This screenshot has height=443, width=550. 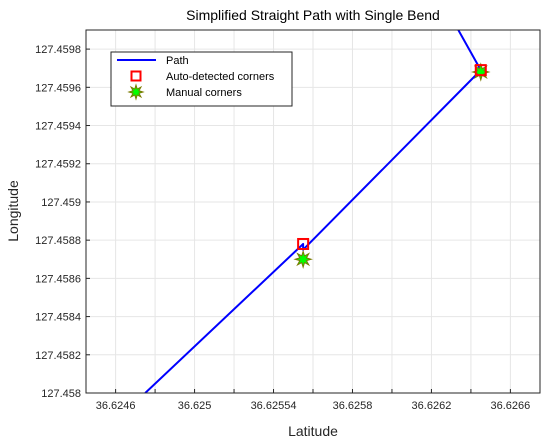 I want to click on legend-auto-corner-label: Auto-detected corners, so click(x=220, y=77).